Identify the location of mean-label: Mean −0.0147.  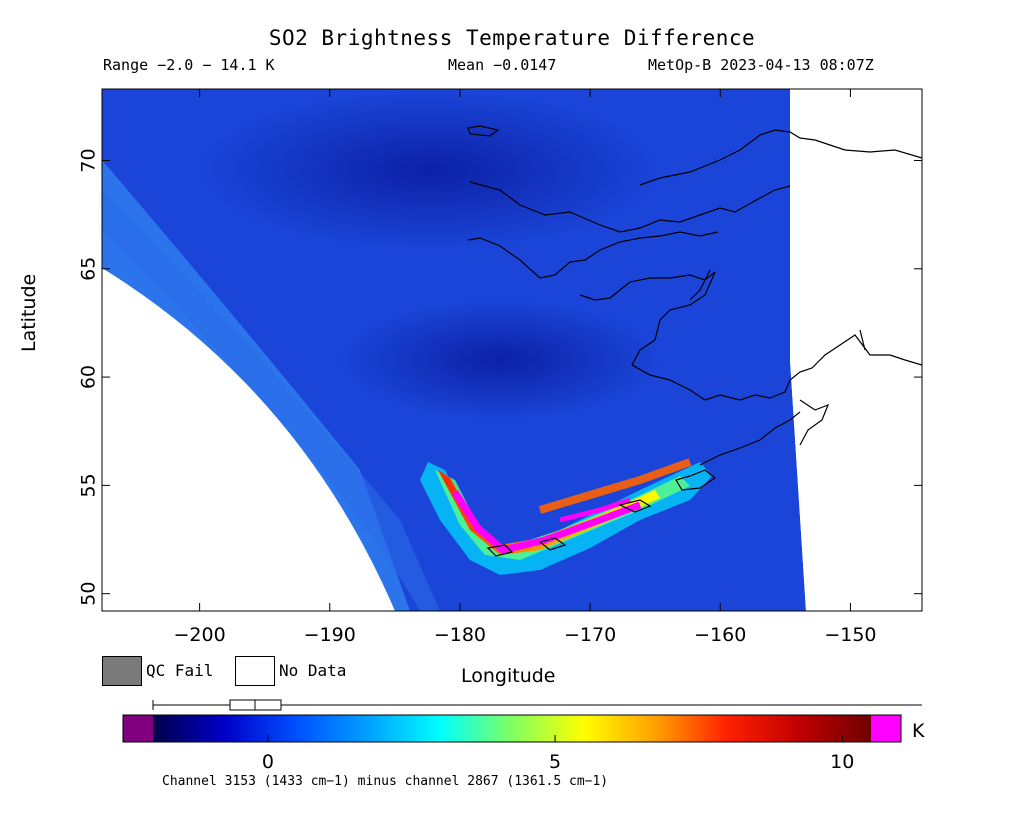
(502, 65).